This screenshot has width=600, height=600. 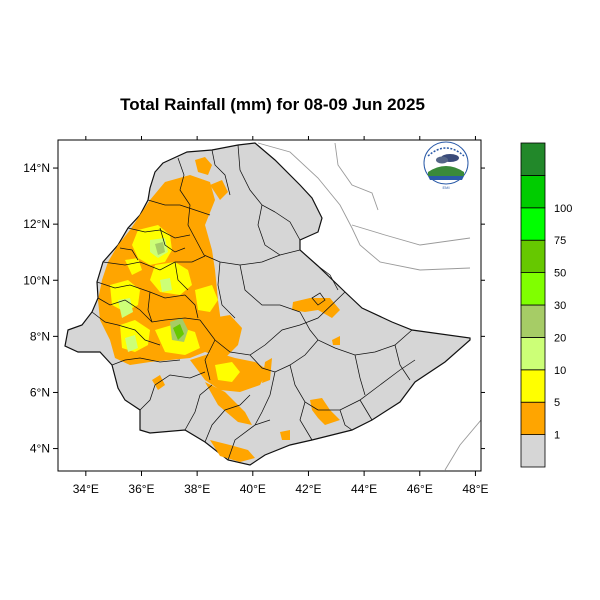 What do you see at coordinates (40, 392) in the screenshot?
I see `y-tick-label: 6°N` at bounding box center [40, 392].